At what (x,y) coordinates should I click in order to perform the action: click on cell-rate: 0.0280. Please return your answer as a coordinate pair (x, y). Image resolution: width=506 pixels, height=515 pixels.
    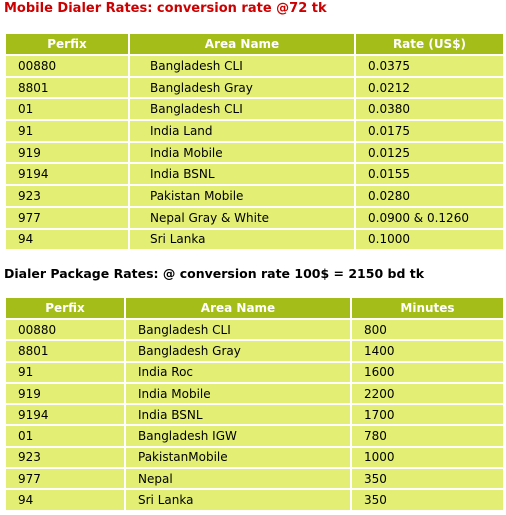
    Looking at the image, I should click on (429, 196).